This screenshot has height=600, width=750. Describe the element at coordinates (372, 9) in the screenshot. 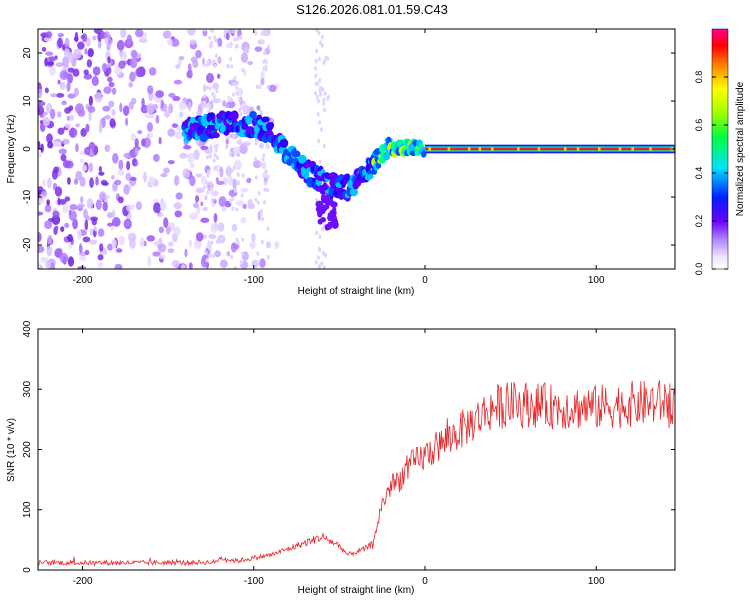

I see `chart-title: S126.2026.081.01.59.C43` at that location.